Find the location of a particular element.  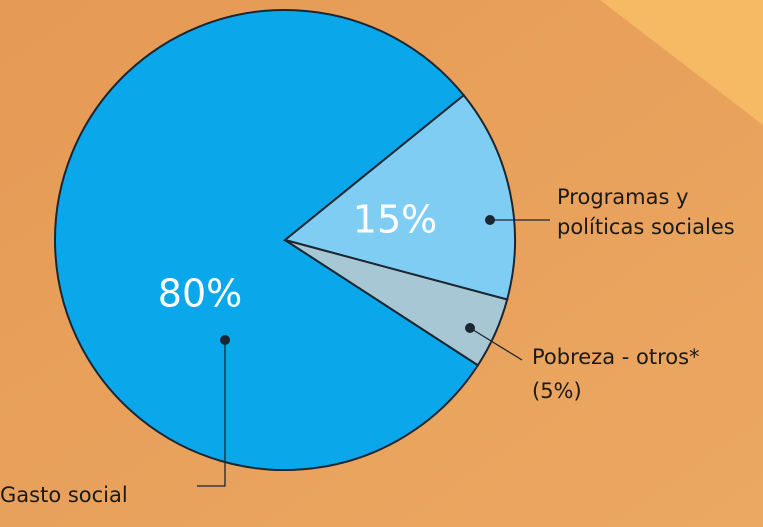

value-label: (5%) is located at coordinates (557, 391).